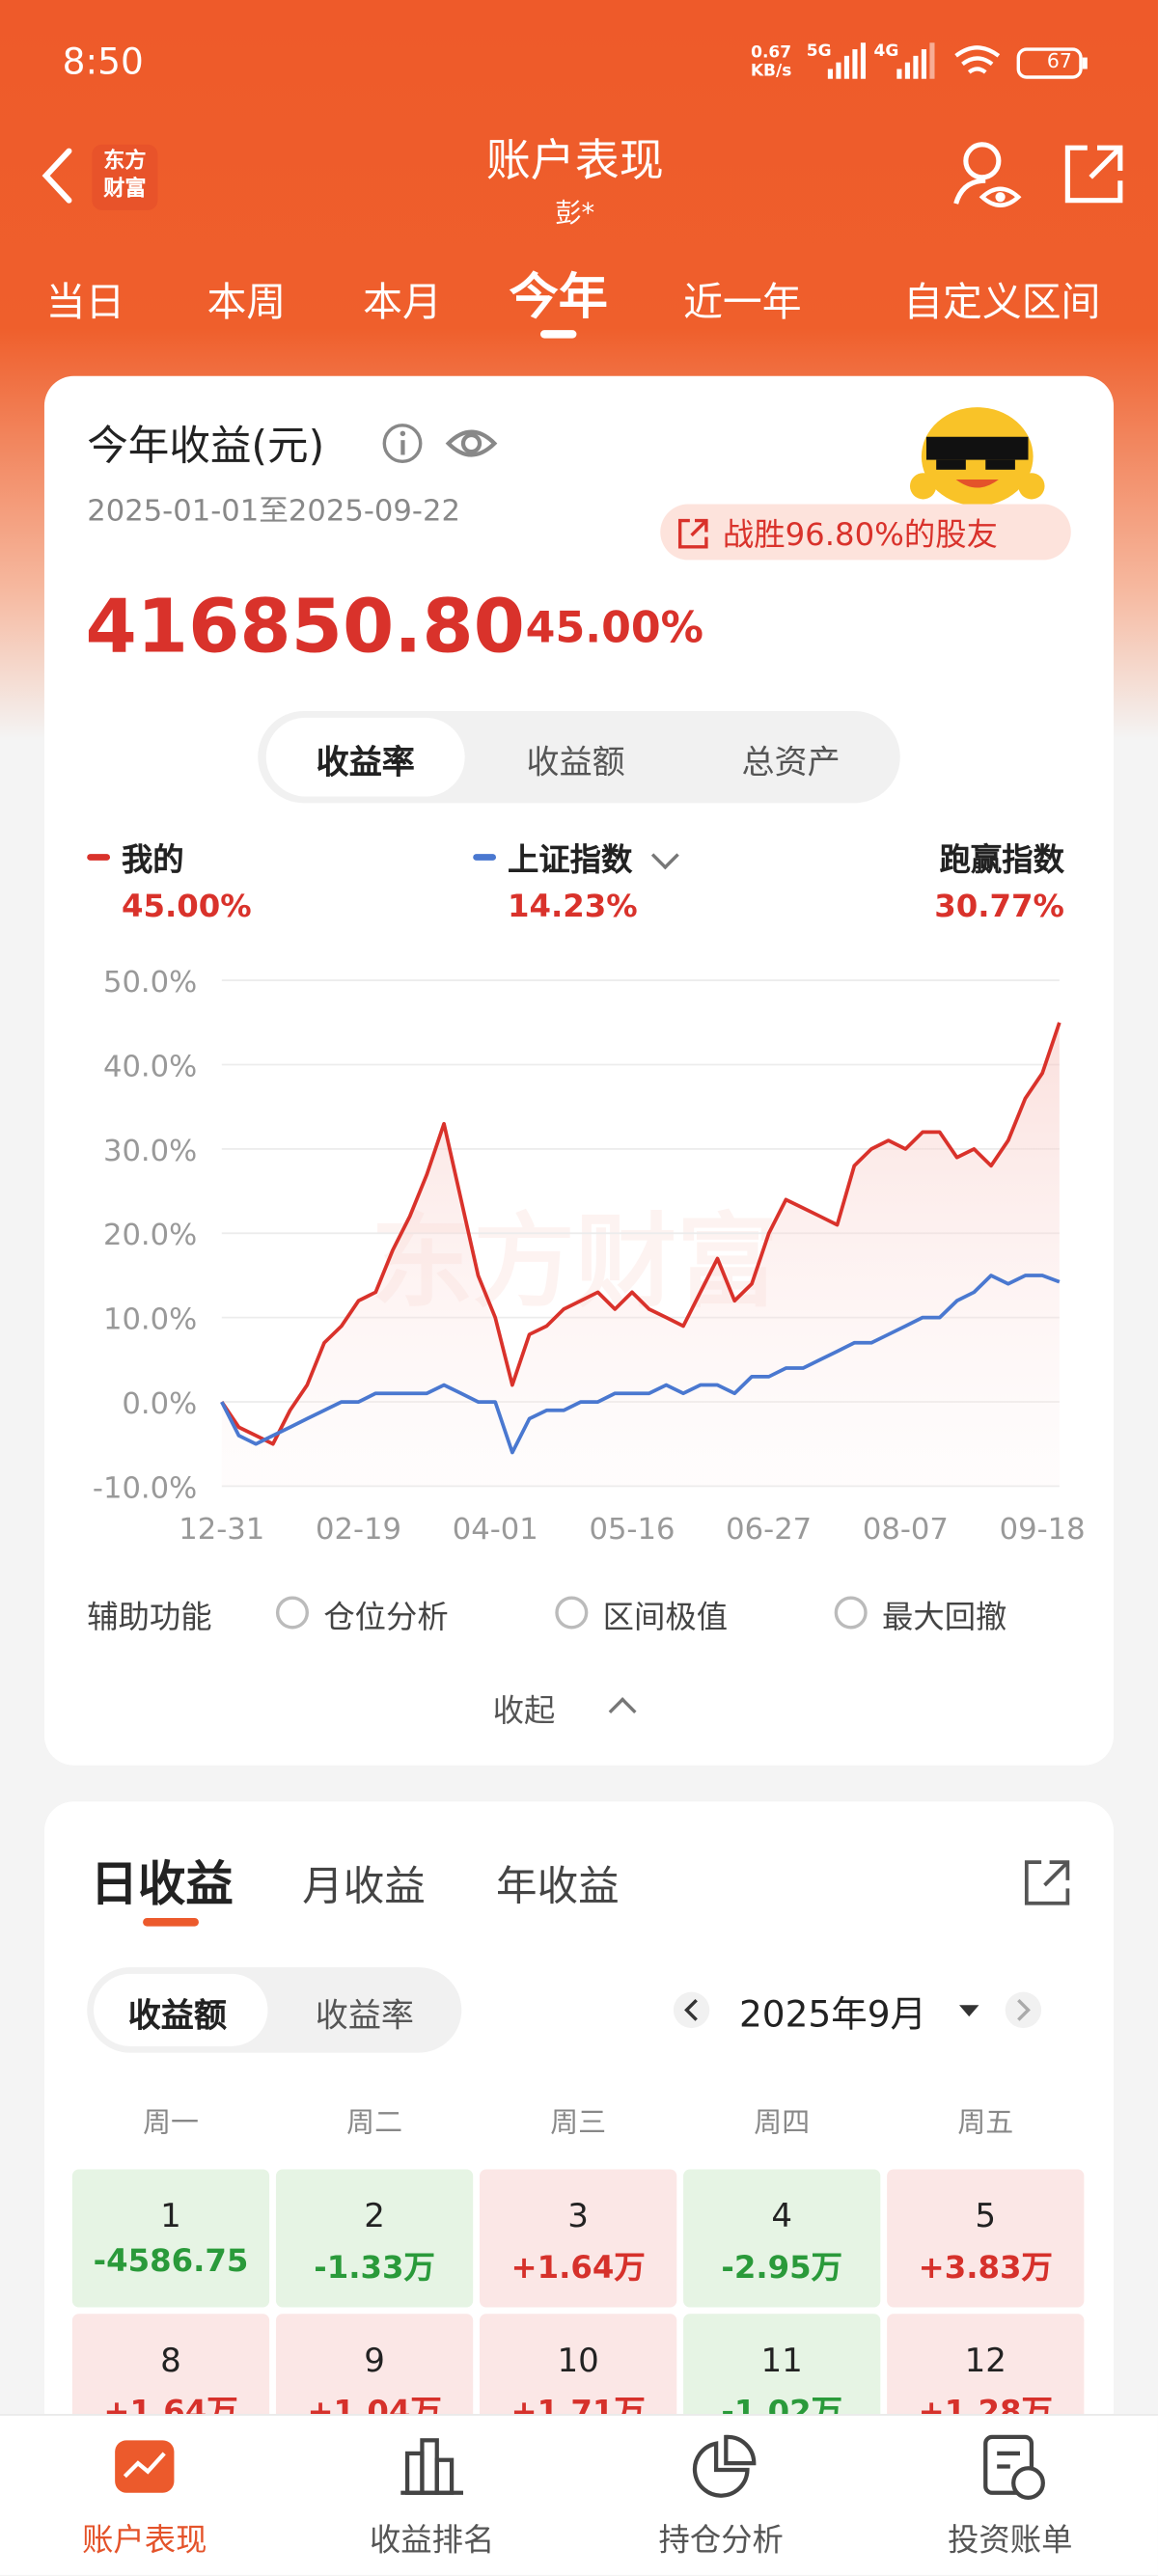 This screenshot has width=1158, height=2576. I want to click on page-title: 账户表现, so click(574, 162).